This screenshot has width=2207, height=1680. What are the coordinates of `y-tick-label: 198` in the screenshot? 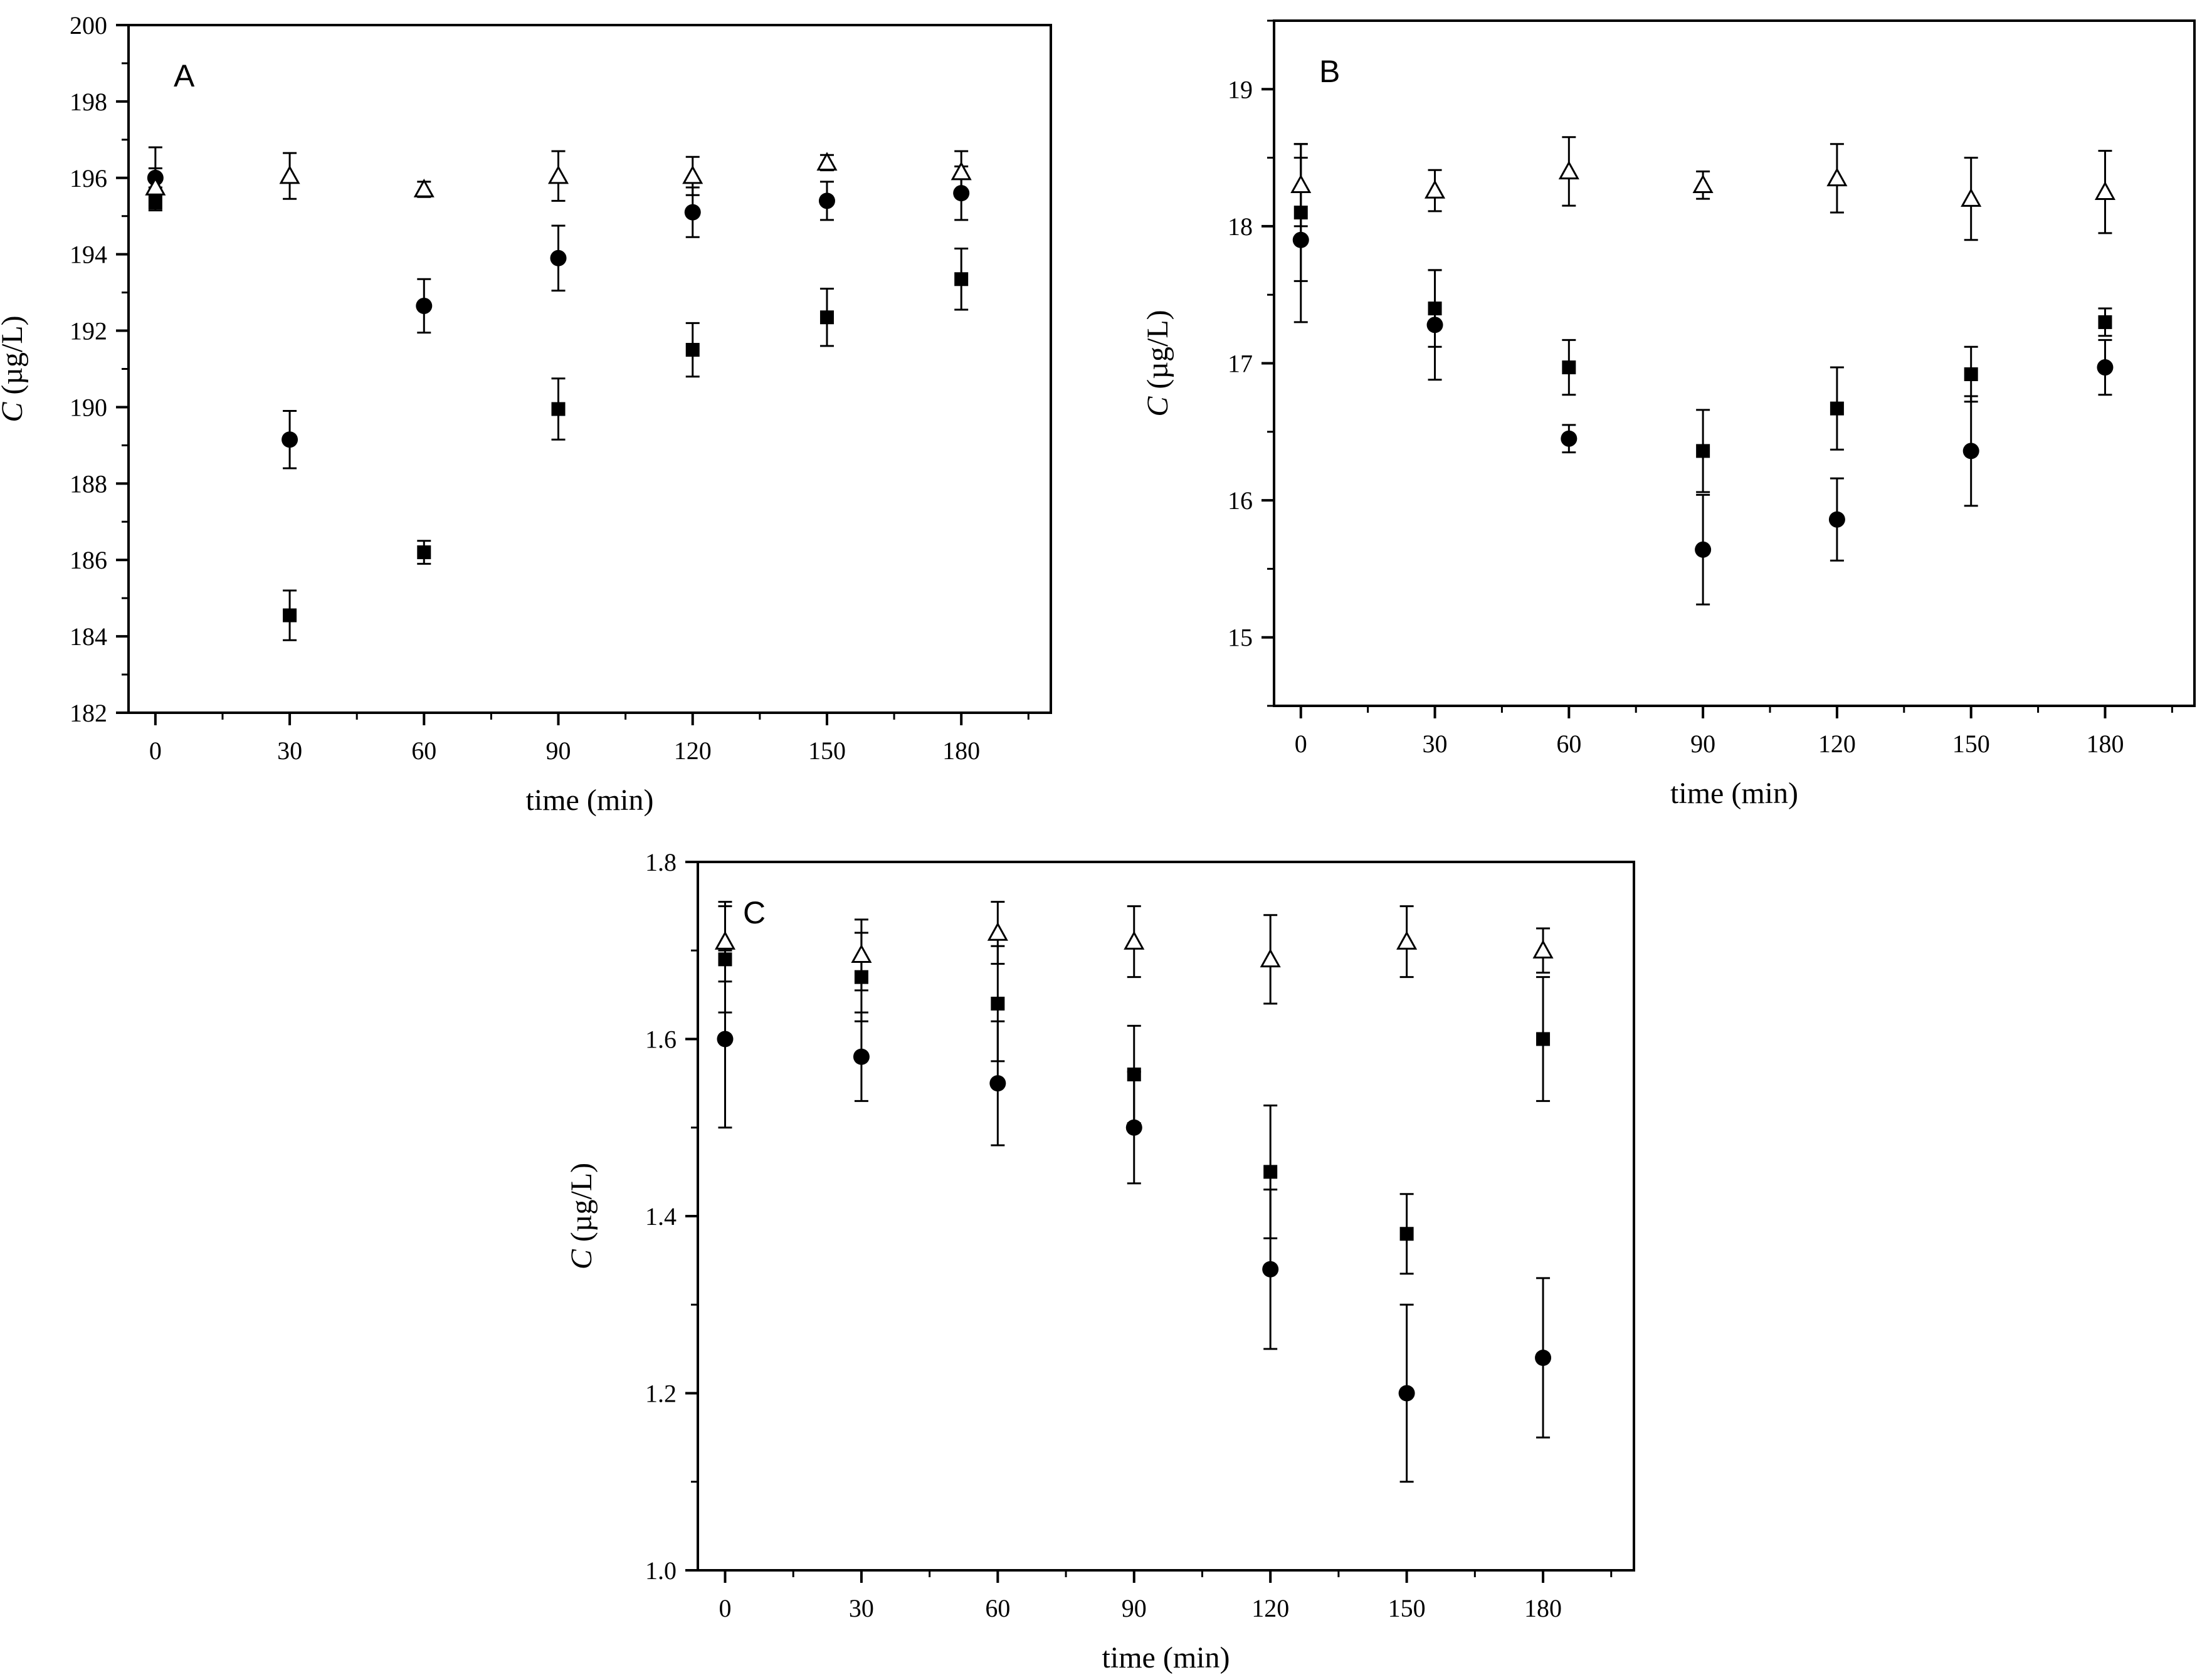 It's located at (88, 102).